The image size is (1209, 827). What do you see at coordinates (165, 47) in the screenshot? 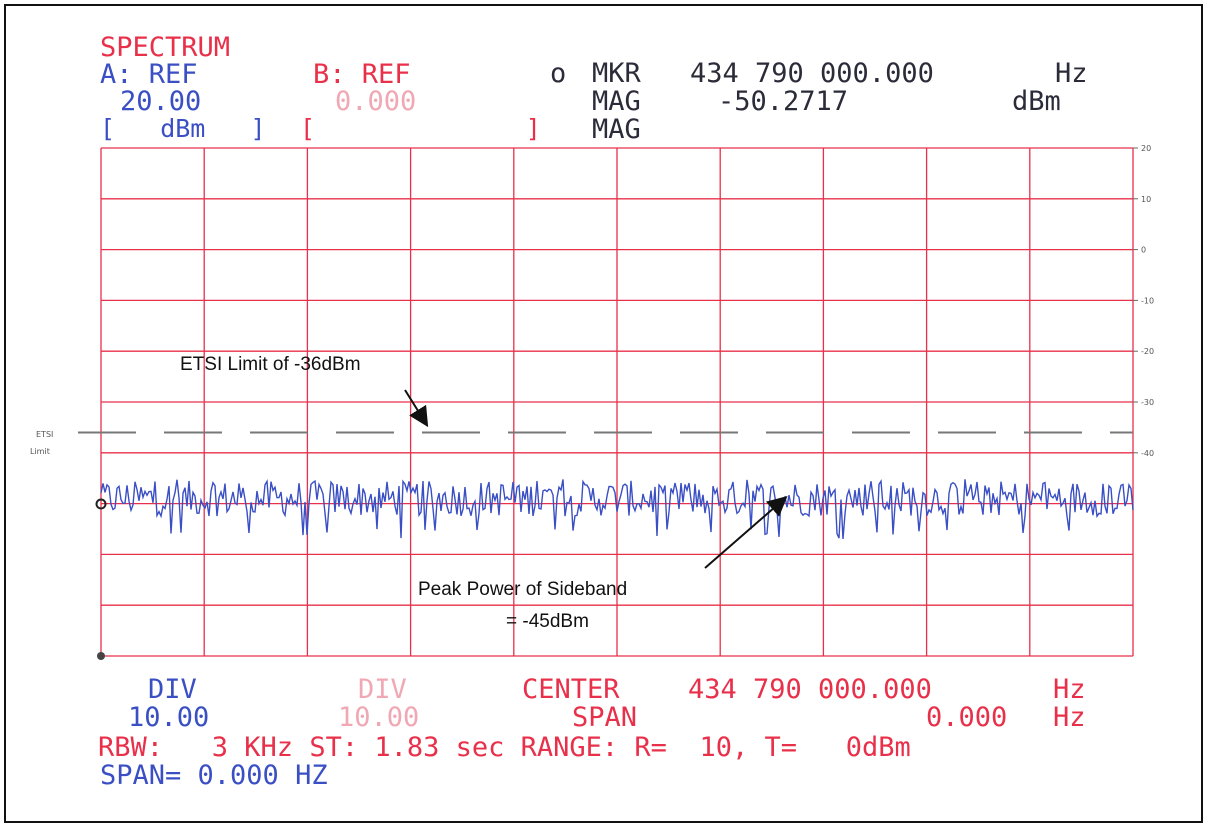
I see `spectrum-title: SPECTRUM` at bounding box center [165, 47].